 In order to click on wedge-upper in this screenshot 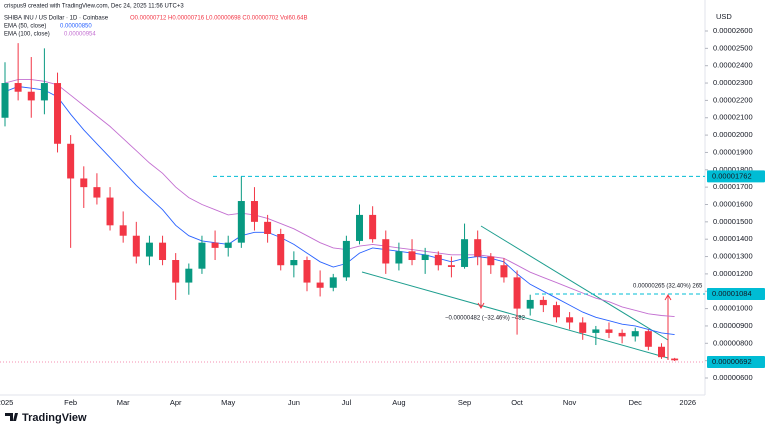, I will do `click(574, 283)`.